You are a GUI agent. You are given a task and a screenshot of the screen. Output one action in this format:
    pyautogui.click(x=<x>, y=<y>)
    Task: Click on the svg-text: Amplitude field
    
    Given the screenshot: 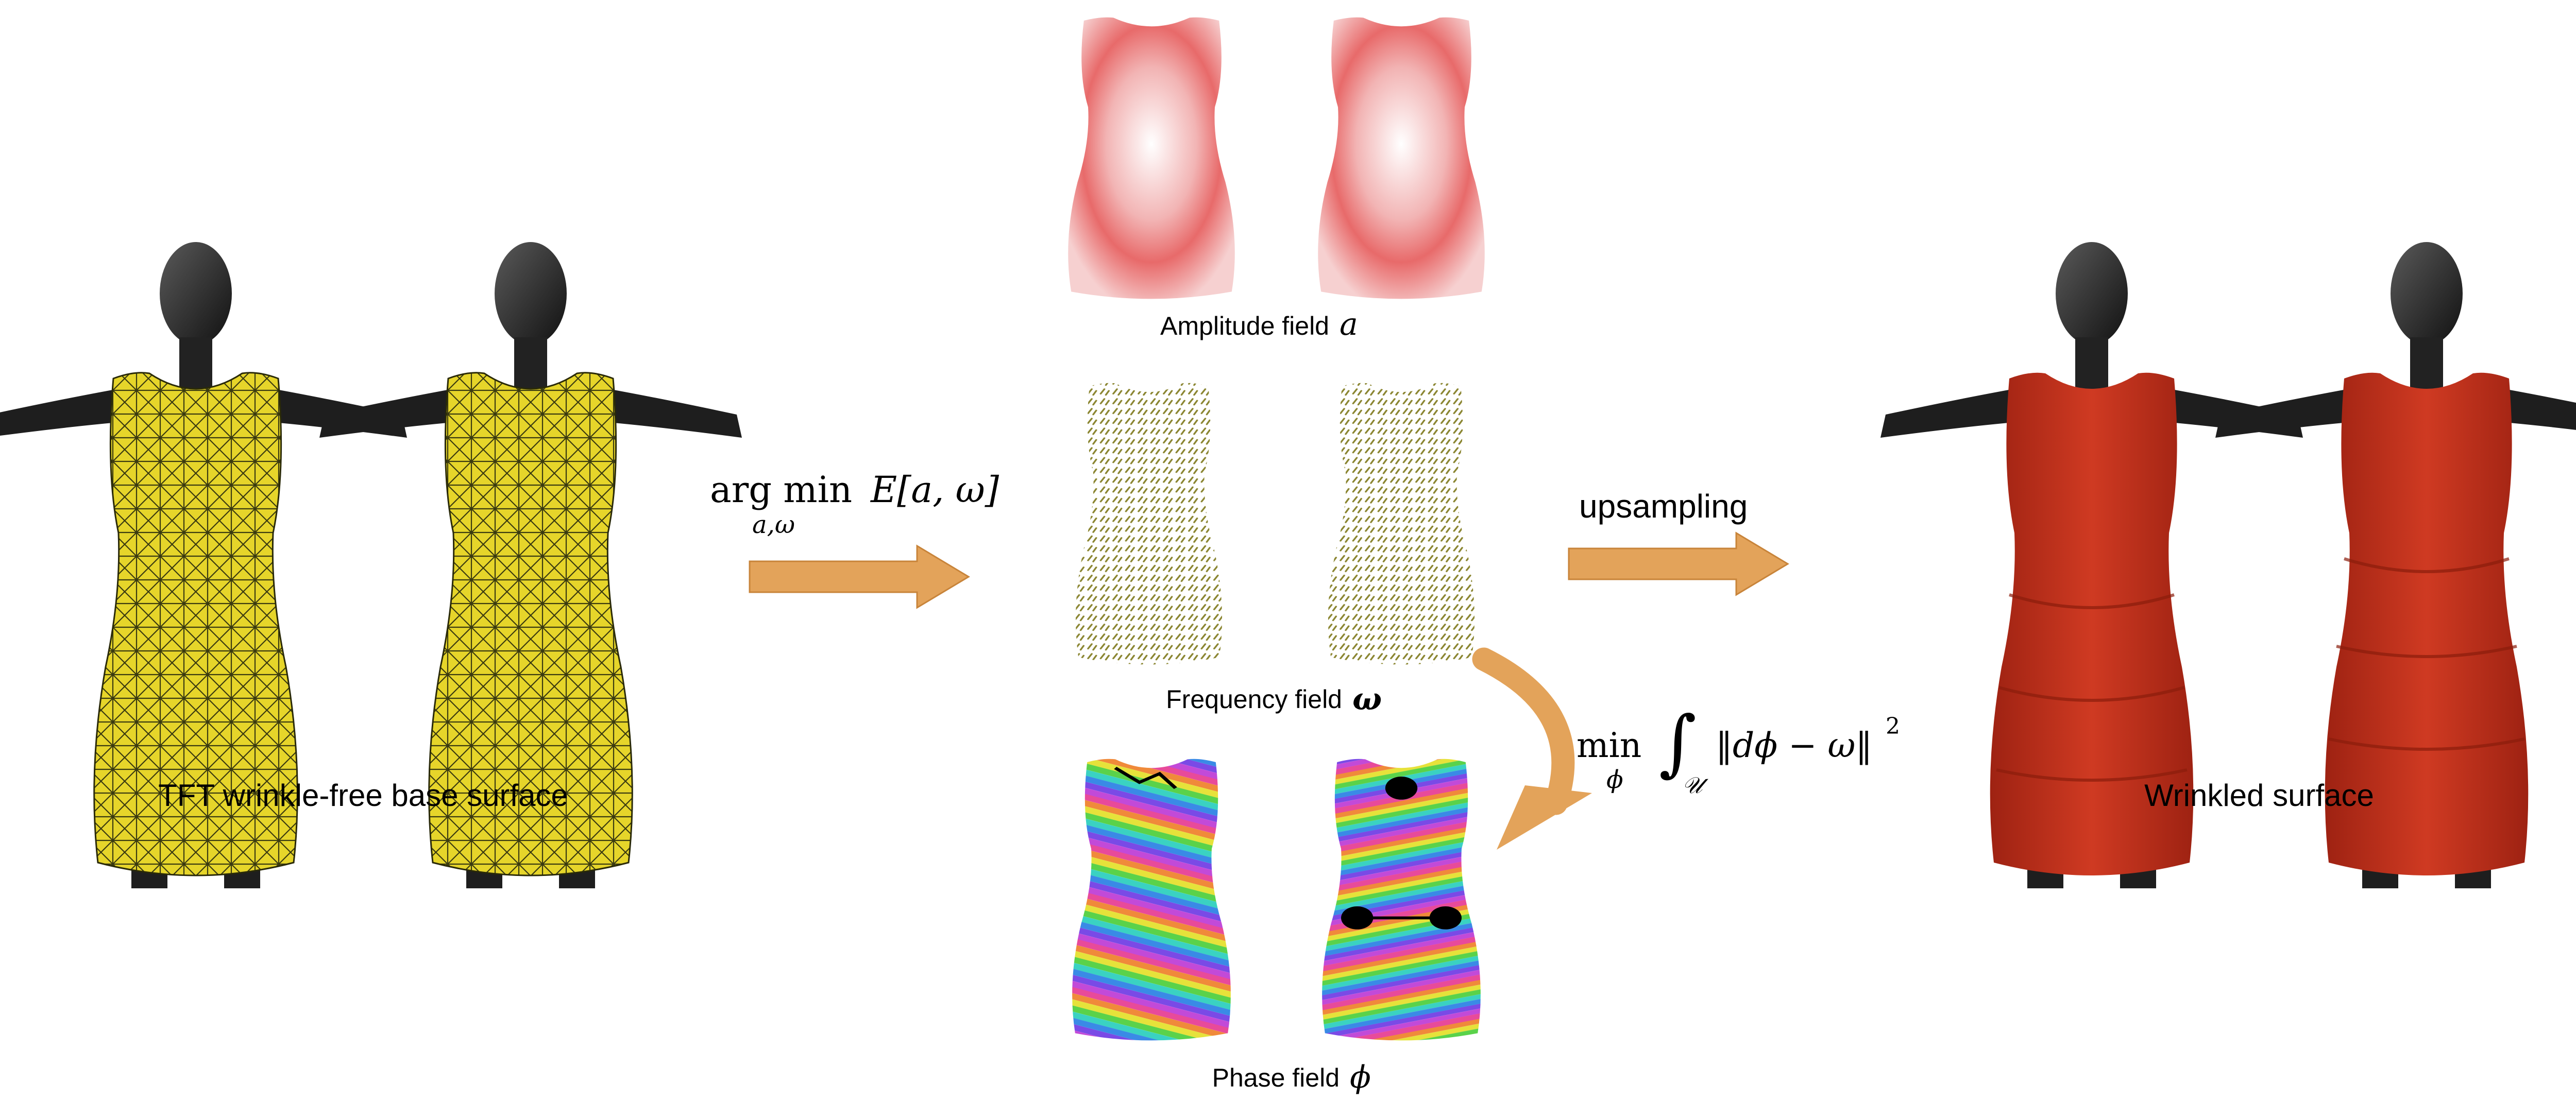 What is the action you would take?
    pyautogui.click(x=1244, y=326)
    